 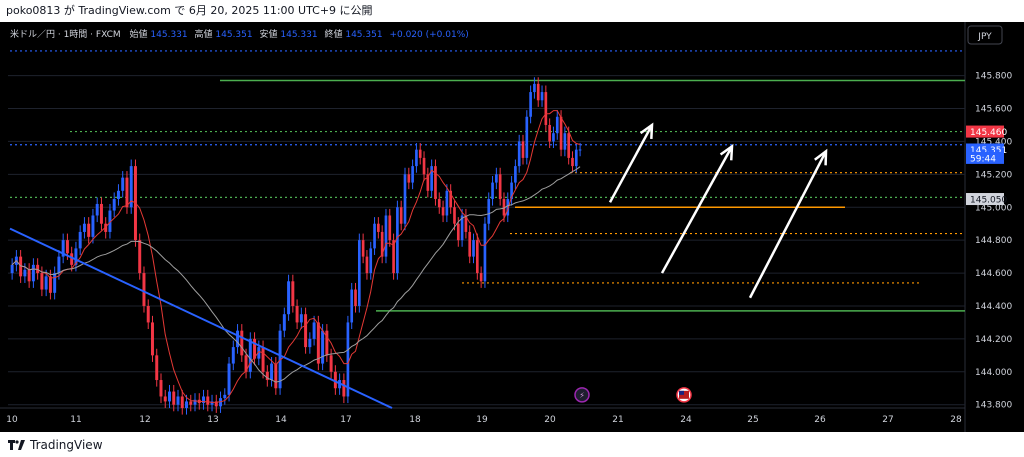 What do you see at coordinates (985, 35) in the screenshot?
I see `currency-button: JPY` at bounding box center [985, 35].